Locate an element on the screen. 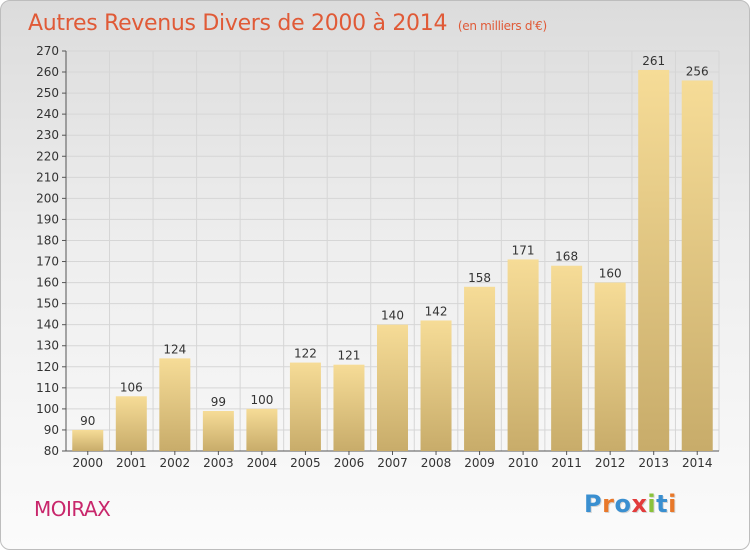  bar-value-label: 142 is located at coordinates (436, 311).